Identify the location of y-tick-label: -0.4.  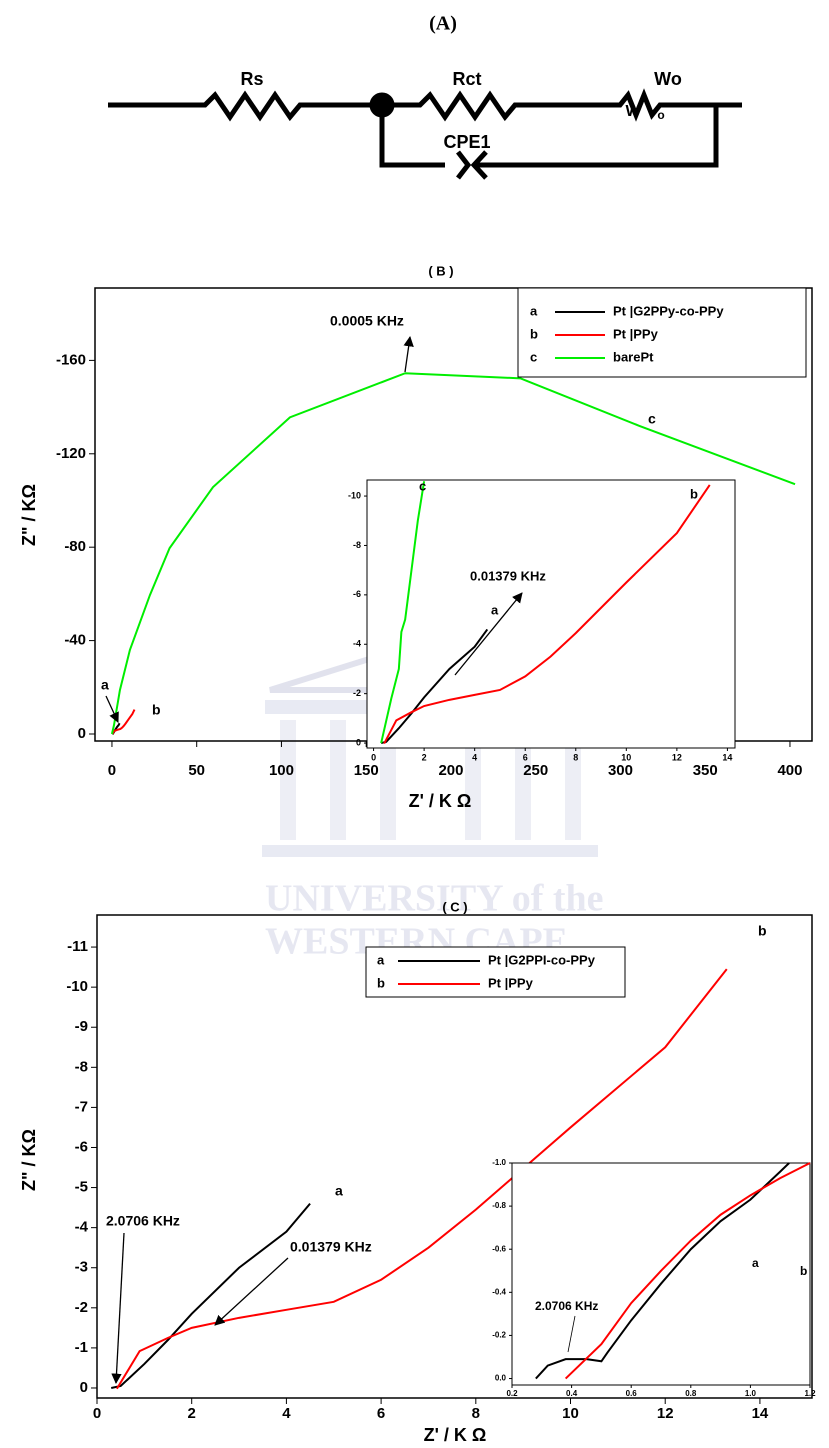
(499, 1291).